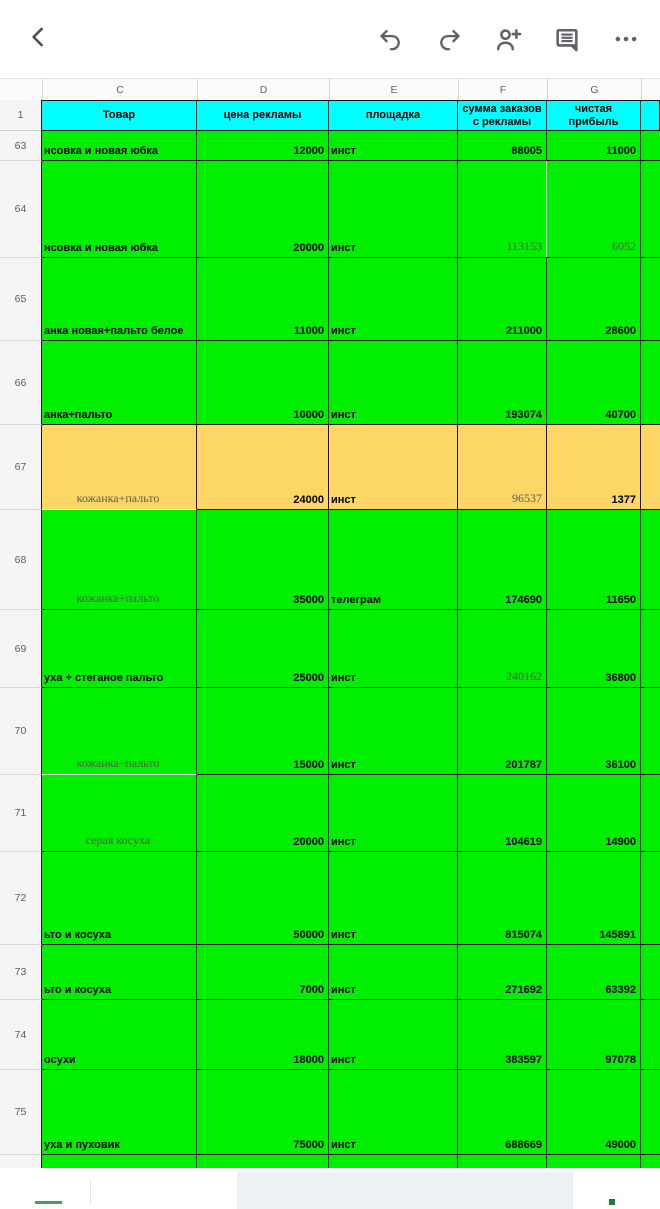 The width and height of the screenshot is (660, 1209). Describe the element at coordinates (393, 89) in the screenshot. I see `column-header-E: E` at that location.